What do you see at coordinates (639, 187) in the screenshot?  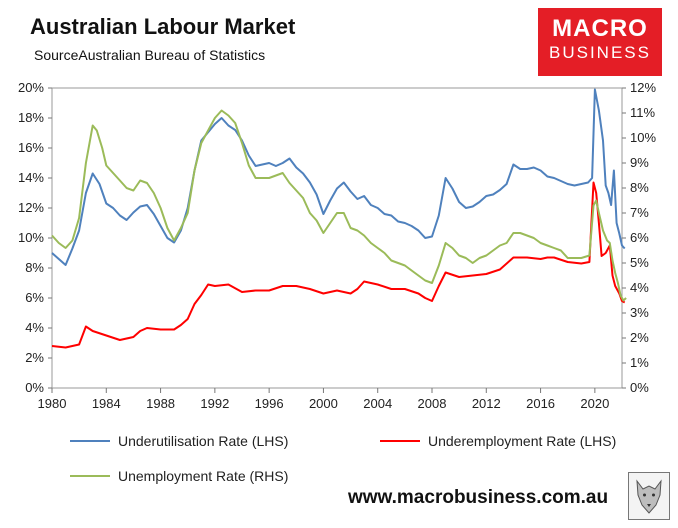 I see `y-right-tick-label: 8%` at bounding box center [639, 187].